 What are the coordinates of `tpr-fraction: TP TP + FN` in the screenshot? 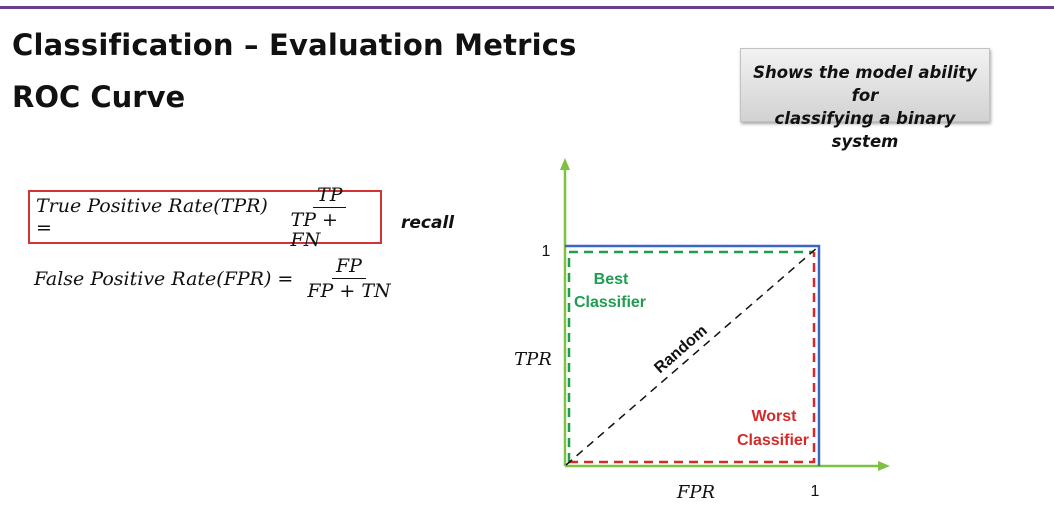 It's located at (330, 217).